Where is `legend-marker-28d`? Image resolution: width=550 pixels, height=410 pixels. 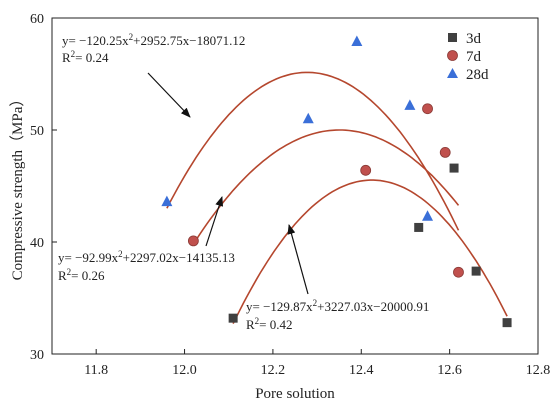 legend-marker-28d is located at coordinates (452, 73).